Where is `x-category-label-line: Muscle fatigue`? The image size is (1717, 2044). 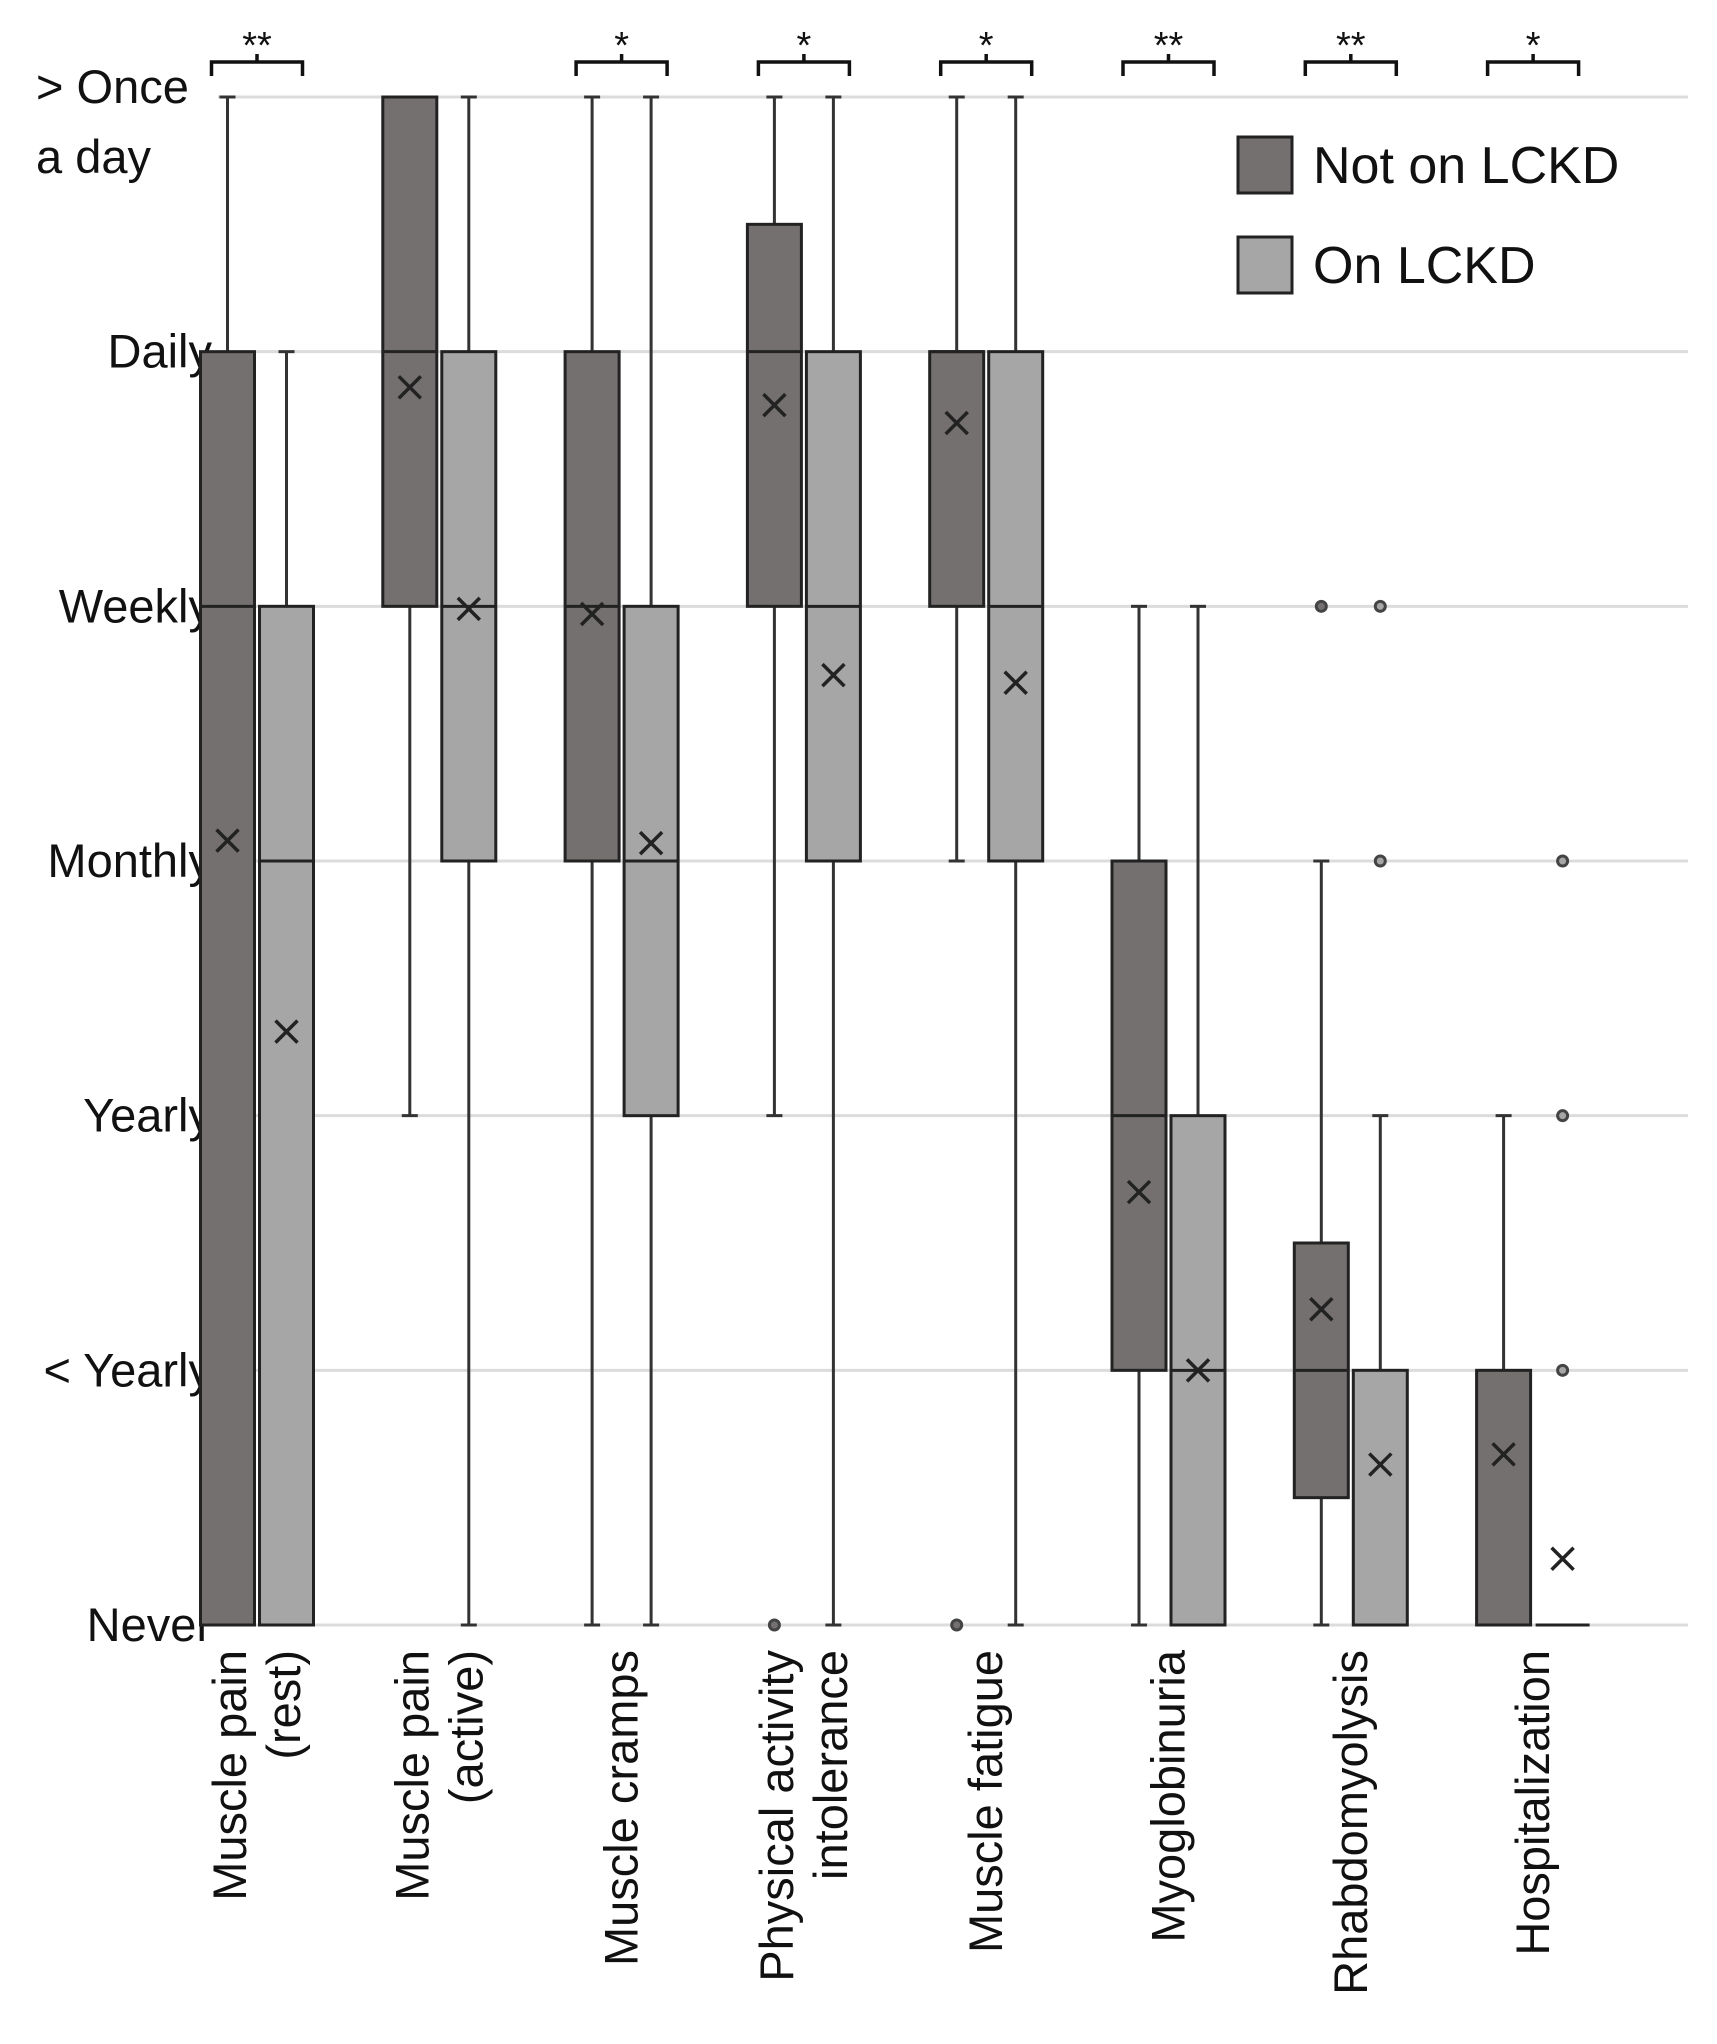
x-category-label-line: Muscle fatigue is located at coordinates (985, 1801).